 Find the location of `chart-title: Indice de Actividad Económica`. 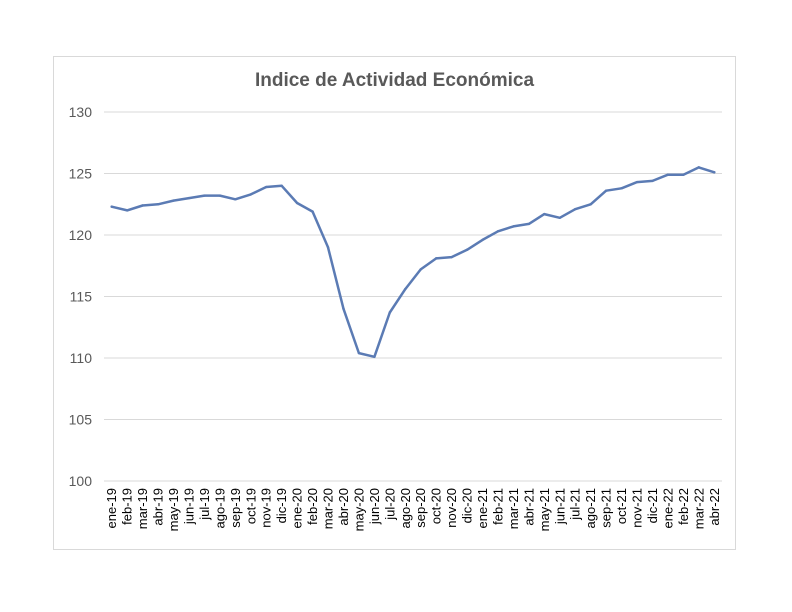

chart-title: Indice de Actividad Económica is located at coordinates (394, 80).